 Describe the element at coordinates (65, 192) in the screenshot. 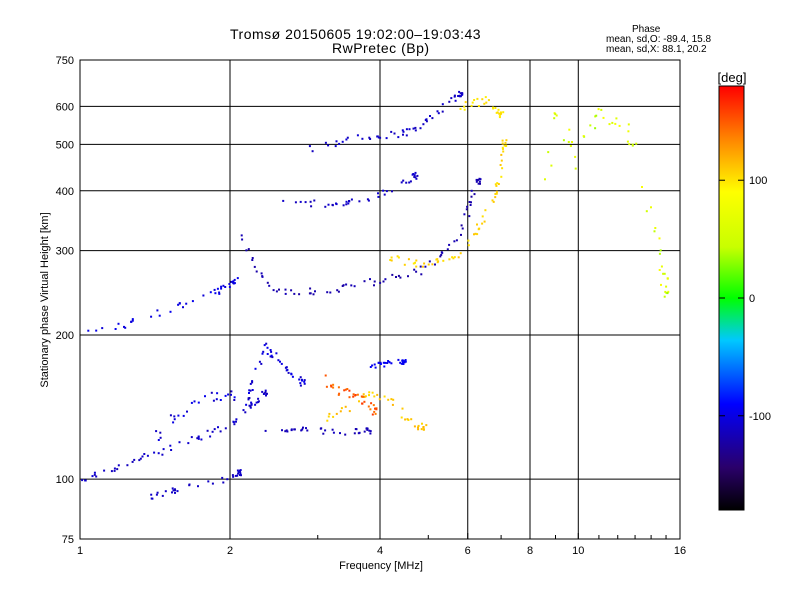

I see `y-tick-label: 400` at that location.